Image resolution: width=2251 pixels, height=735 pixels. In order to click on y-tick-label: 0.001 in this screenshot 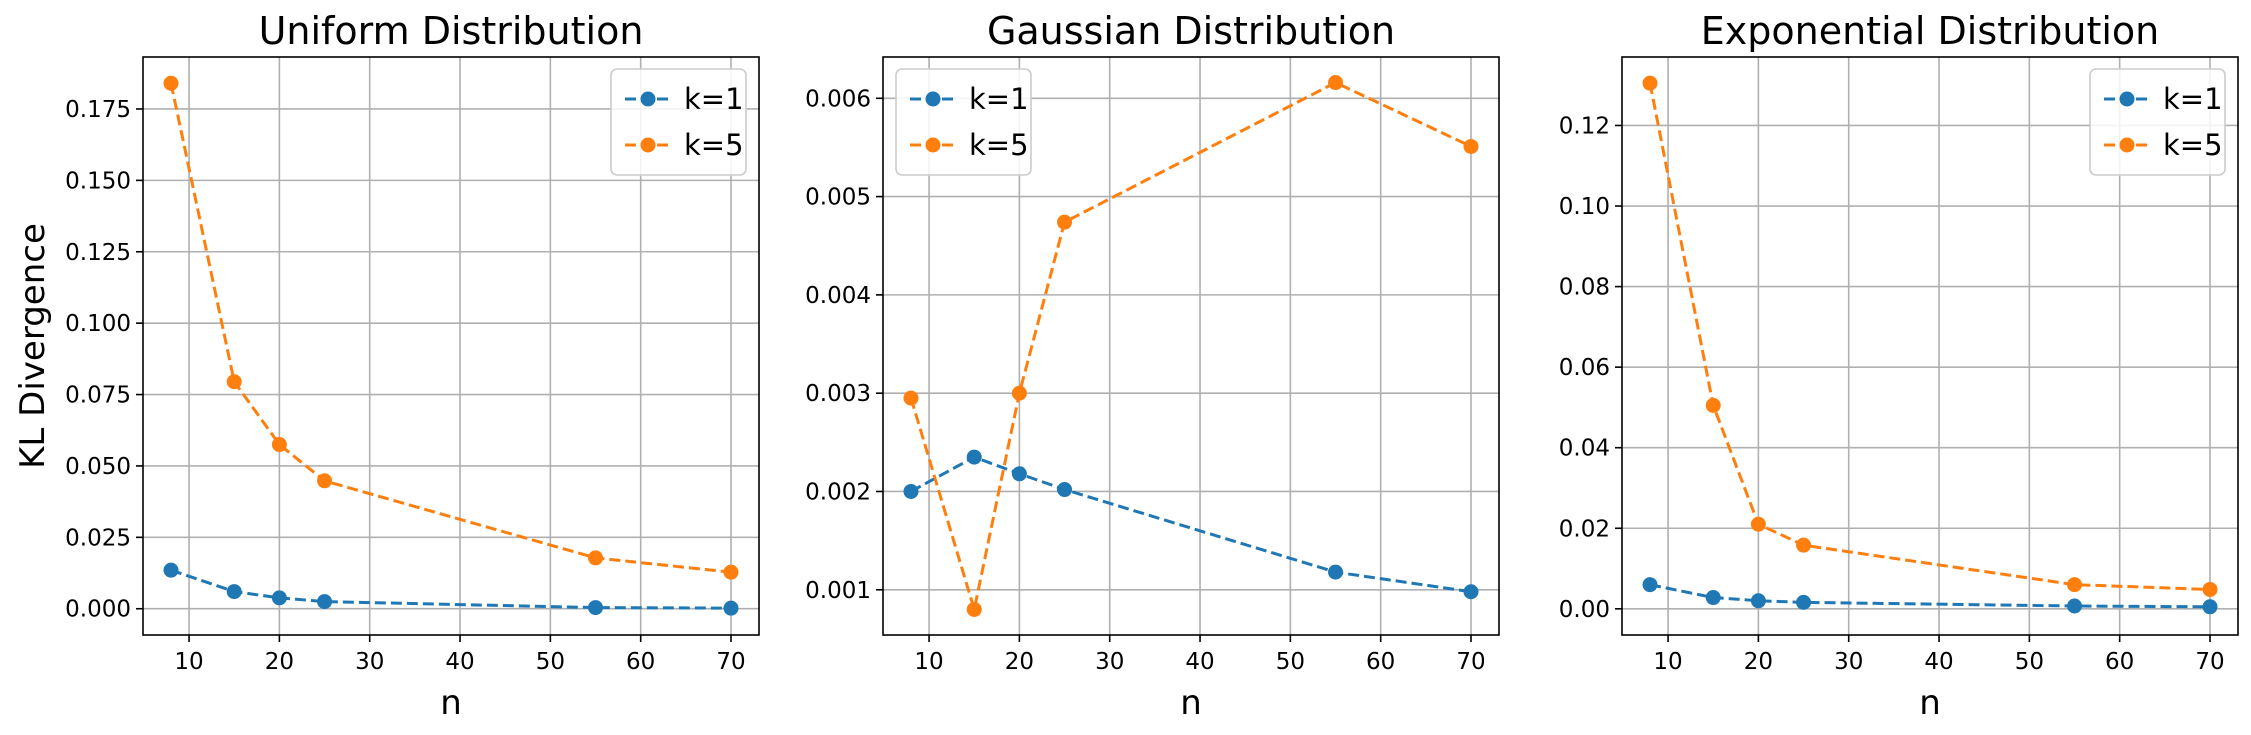, I will do `click(838, 591)`.